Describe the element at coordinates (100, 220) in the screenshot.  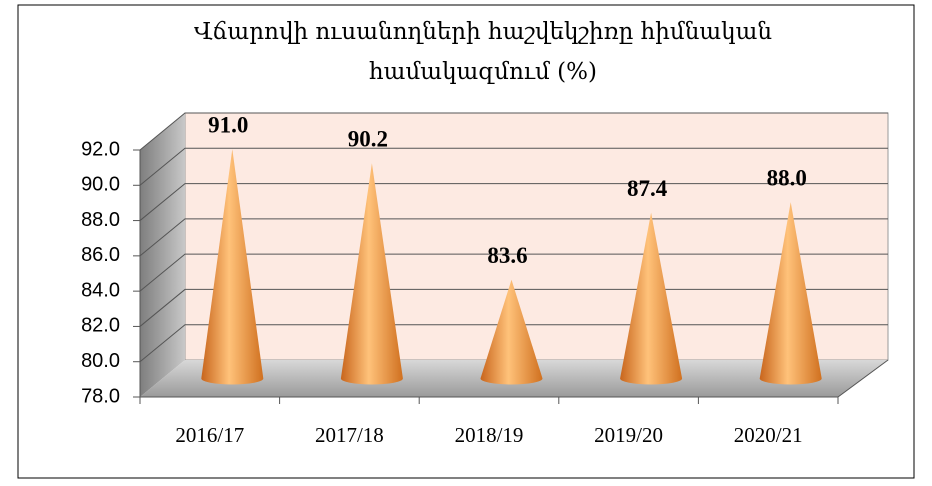
I see `y-tick-label: 88.0` at that location.